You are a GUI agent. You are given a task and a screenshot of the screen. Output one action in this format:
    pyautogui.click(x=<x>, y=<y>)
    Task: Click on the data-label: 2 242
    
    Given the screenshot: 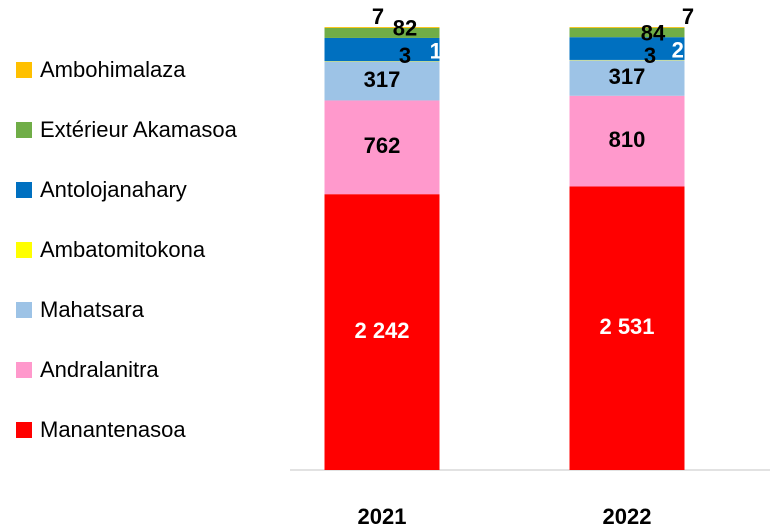 What is the action you would take?
    pyautogui.click(x=381, y=330)
    